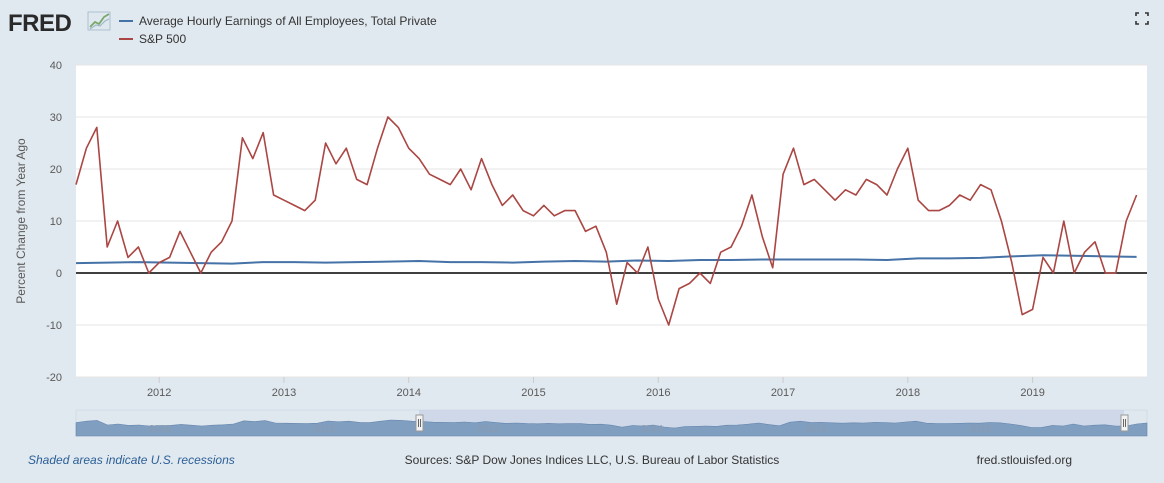 This screenshot has width=1164, height=483. Describe the element at coordinates (131, 460) in the screenshot. I see `recession-note: Shaded areas indicate U.S. recessions` at that location.